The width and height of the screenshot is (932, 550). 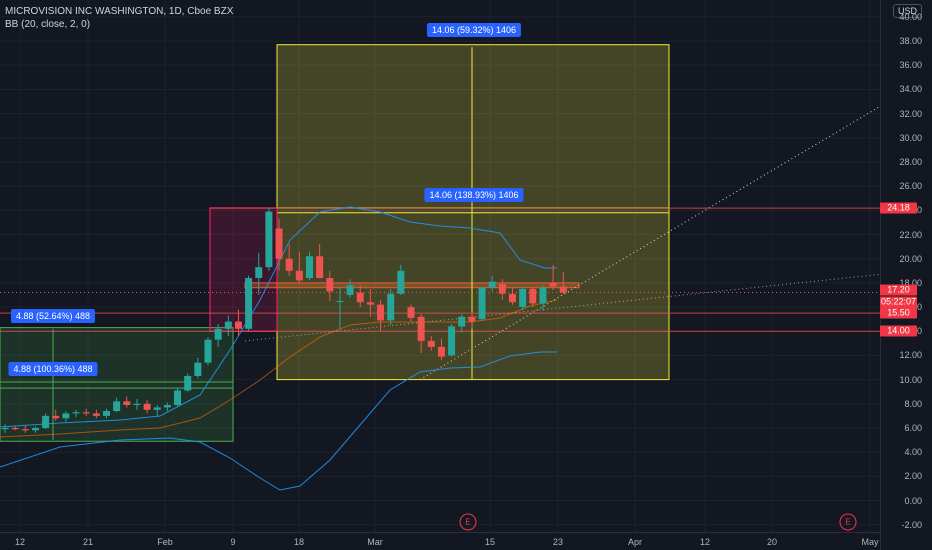 I want to click on time-tick-label: 21, so click(x=88, y=542).